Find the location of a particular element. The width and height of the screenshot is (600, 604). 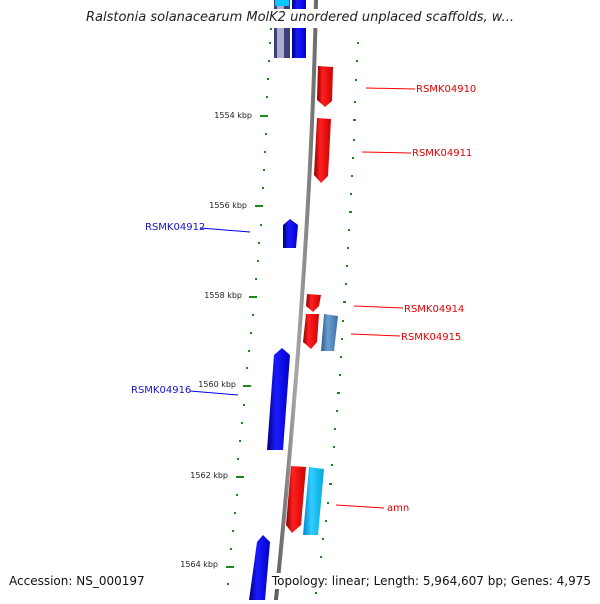

genome-backbone is located at coordinates (296, 300).